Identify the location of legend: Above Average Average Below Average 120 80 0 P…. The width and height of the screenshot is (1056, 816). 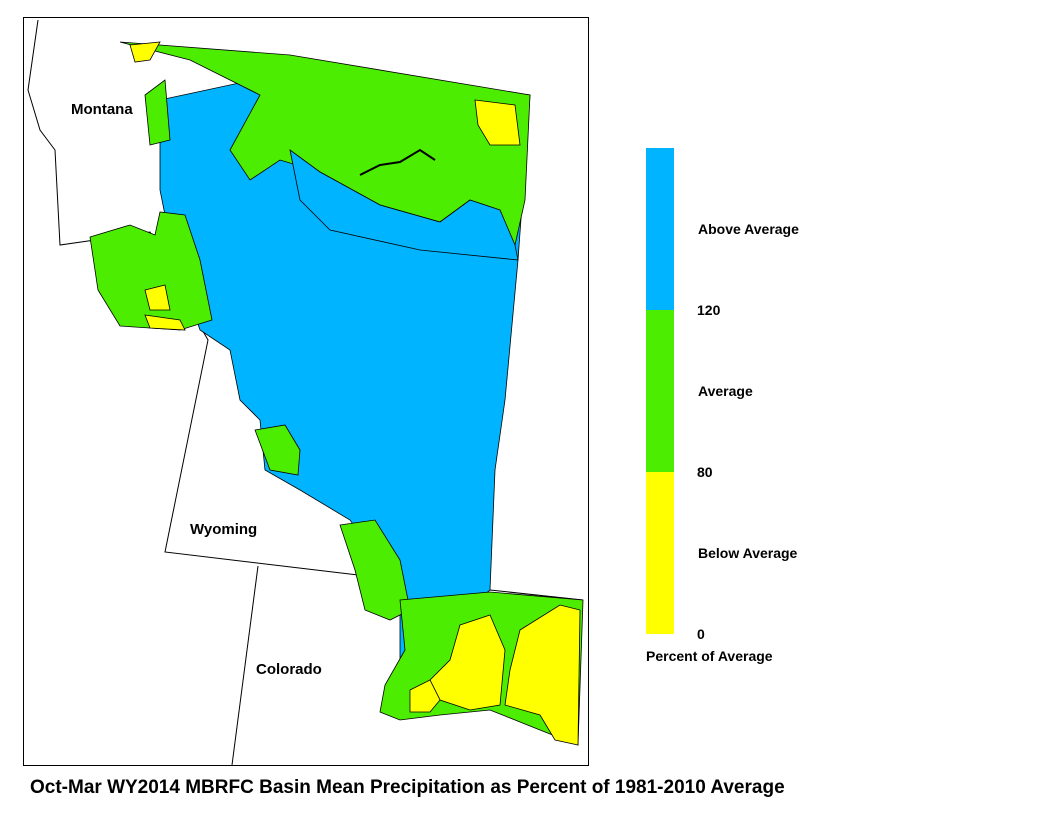
(722, 406).